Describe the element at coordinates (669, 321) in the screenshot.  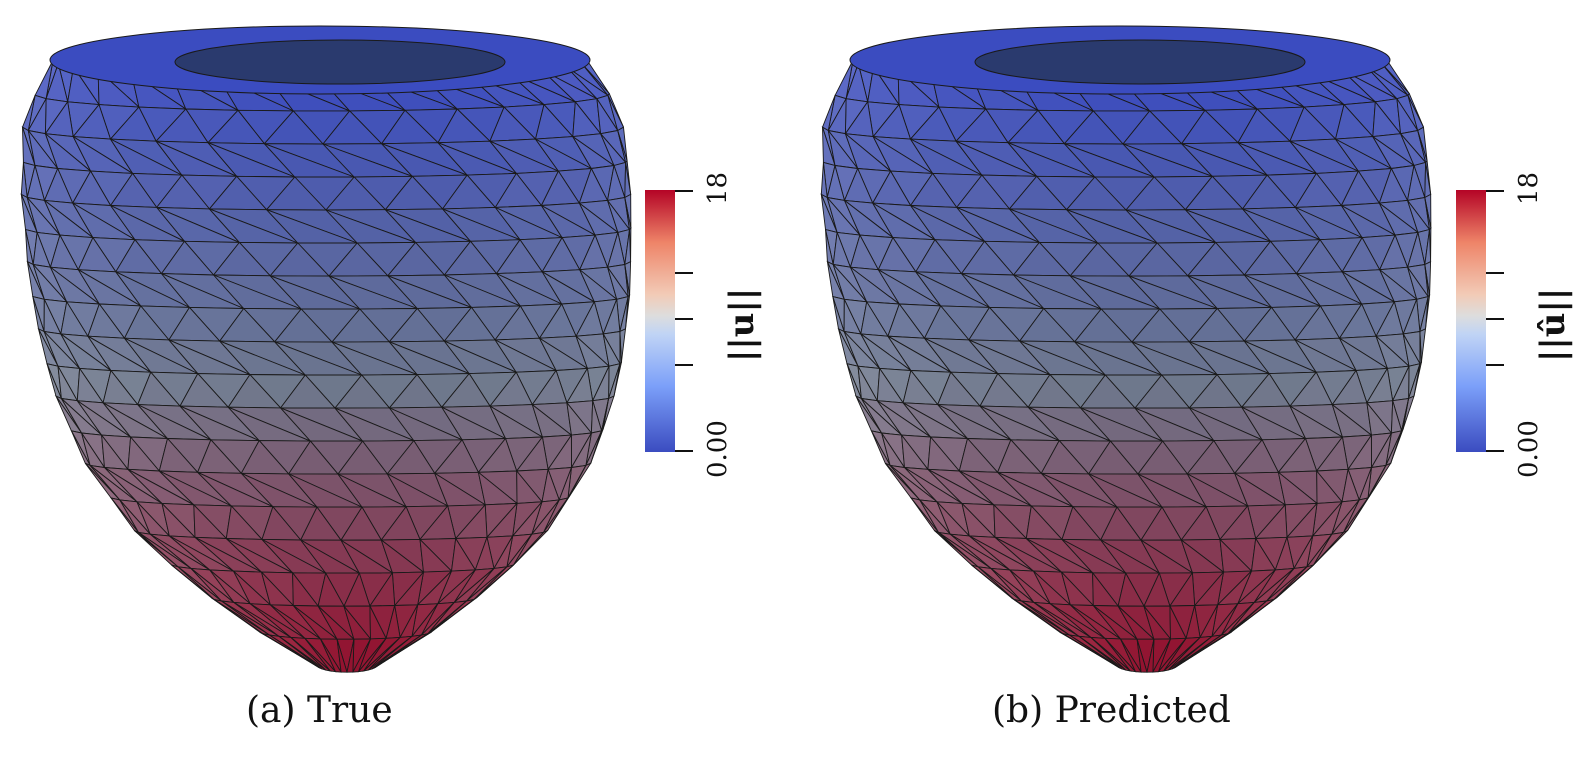
I see `colorbar-true` at that location.